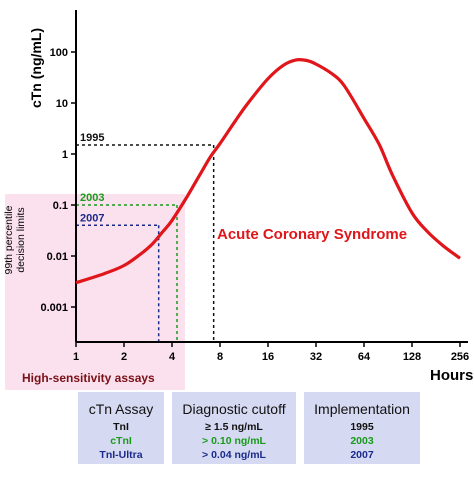  What do you see at coordinates (121, 409) in the screenshot?
I see `col-header-assay: cTn Assay` at bounding box center [121, 409].